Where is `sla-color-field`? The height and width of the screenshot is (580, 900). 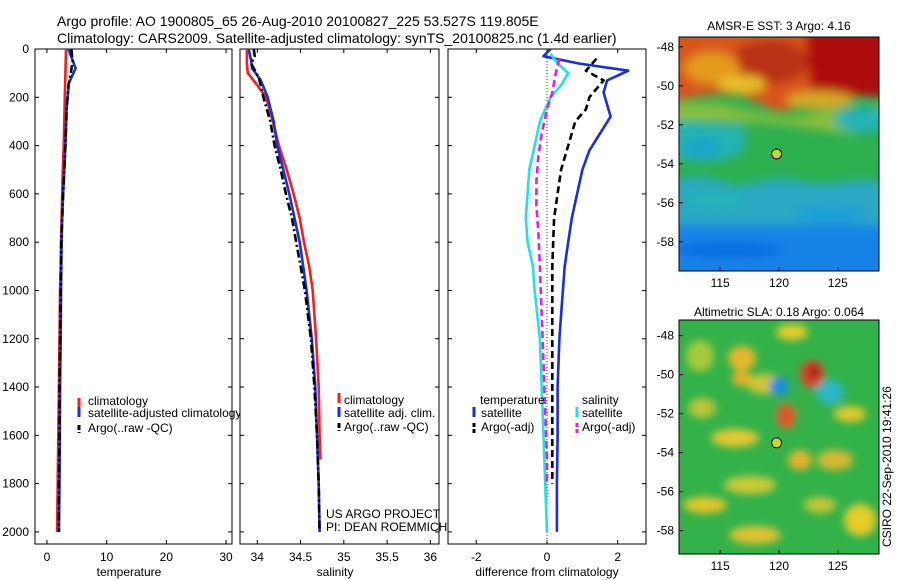 sla-color-field is located at coordinates (779, 434).